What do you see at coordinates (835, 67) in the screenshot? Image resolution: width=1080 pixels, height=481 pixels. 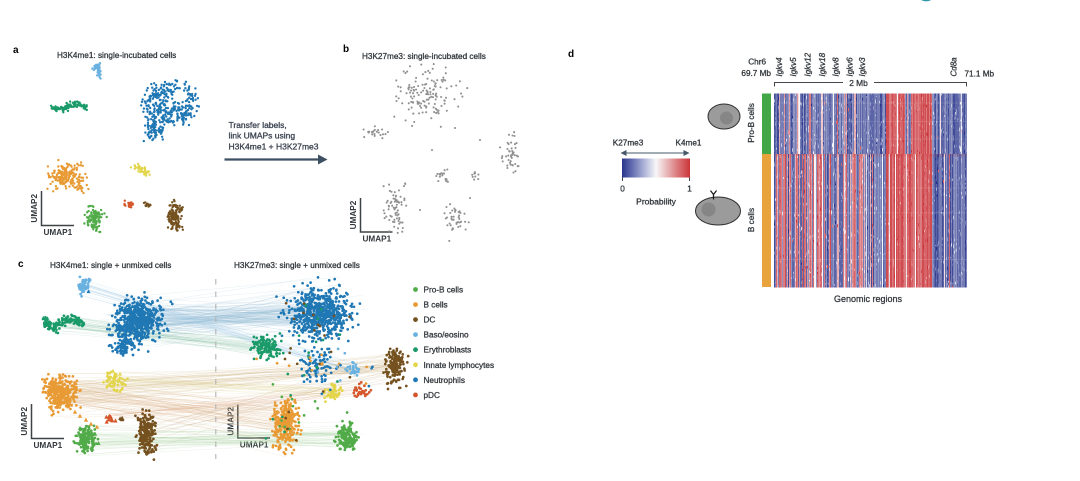 I see `svg-text: Igkv8` at bounding box center [835, 67].